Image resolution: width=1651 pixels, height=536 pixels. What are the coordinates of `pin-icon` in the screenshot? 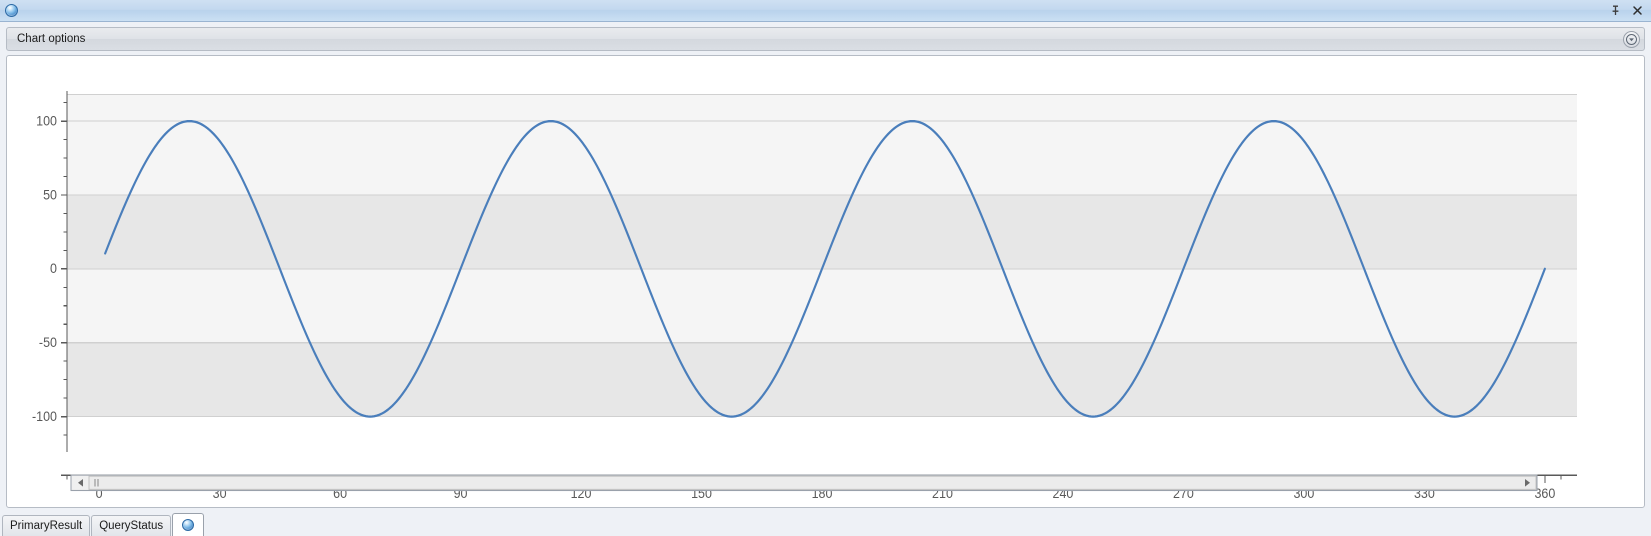 It's located at (1615, 10).